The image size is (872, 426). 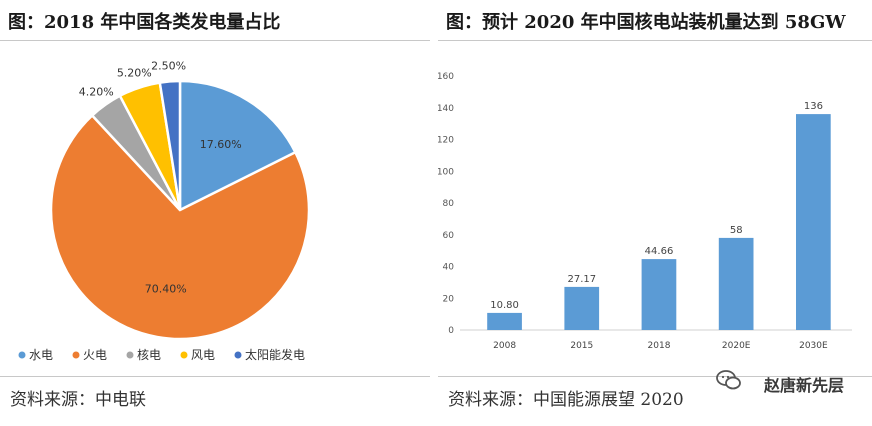 I want to click on pie-slice-label-0: 17.60%, so click(x=221, y=144).